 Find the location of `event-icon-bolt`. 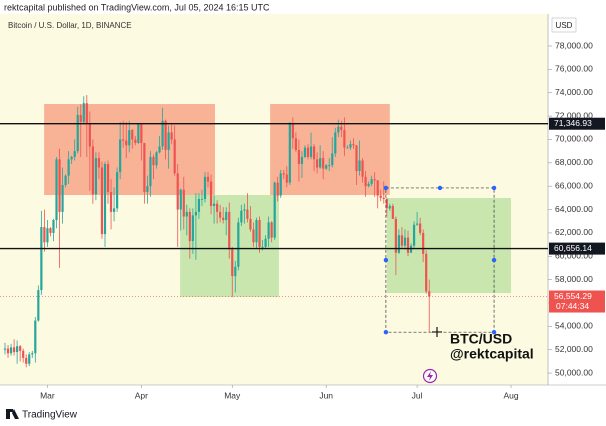

event-icon-bolt is located at coordinates (430, 376).